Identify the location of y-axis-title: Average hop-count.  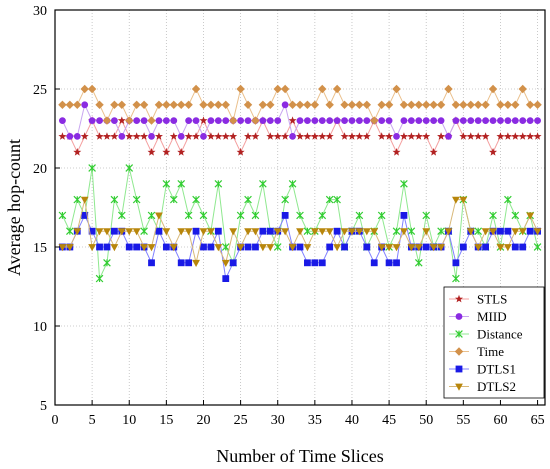
(14, 207).